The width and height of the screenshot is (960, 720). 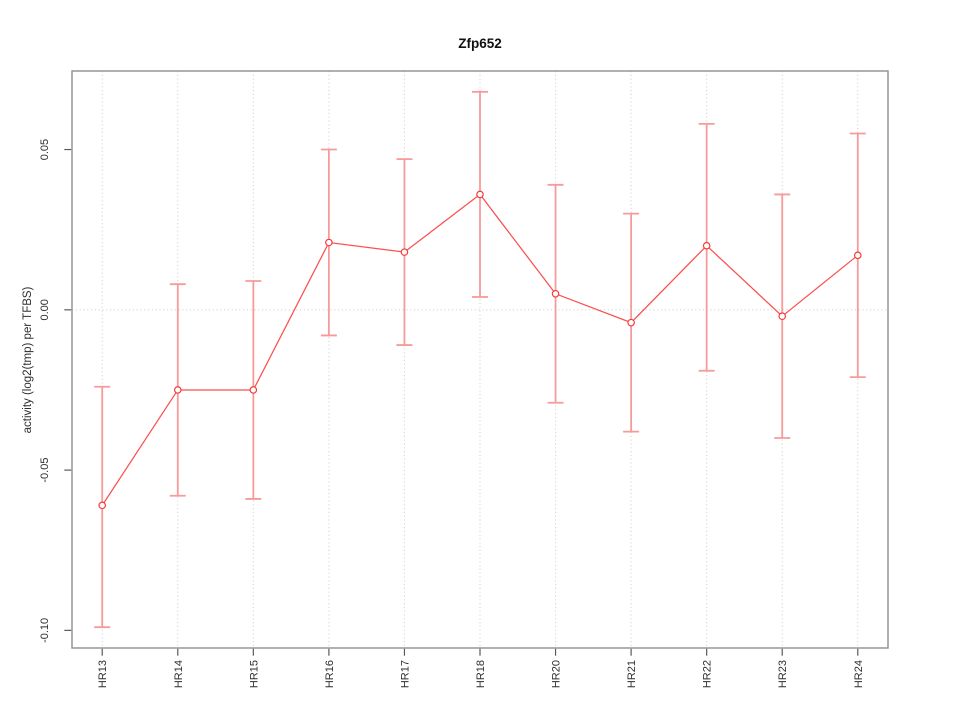 What do you see at coordinates (859, 674) in the screenshot?
I see `x-tick-label: HR24` at bounding box center [859, 674].